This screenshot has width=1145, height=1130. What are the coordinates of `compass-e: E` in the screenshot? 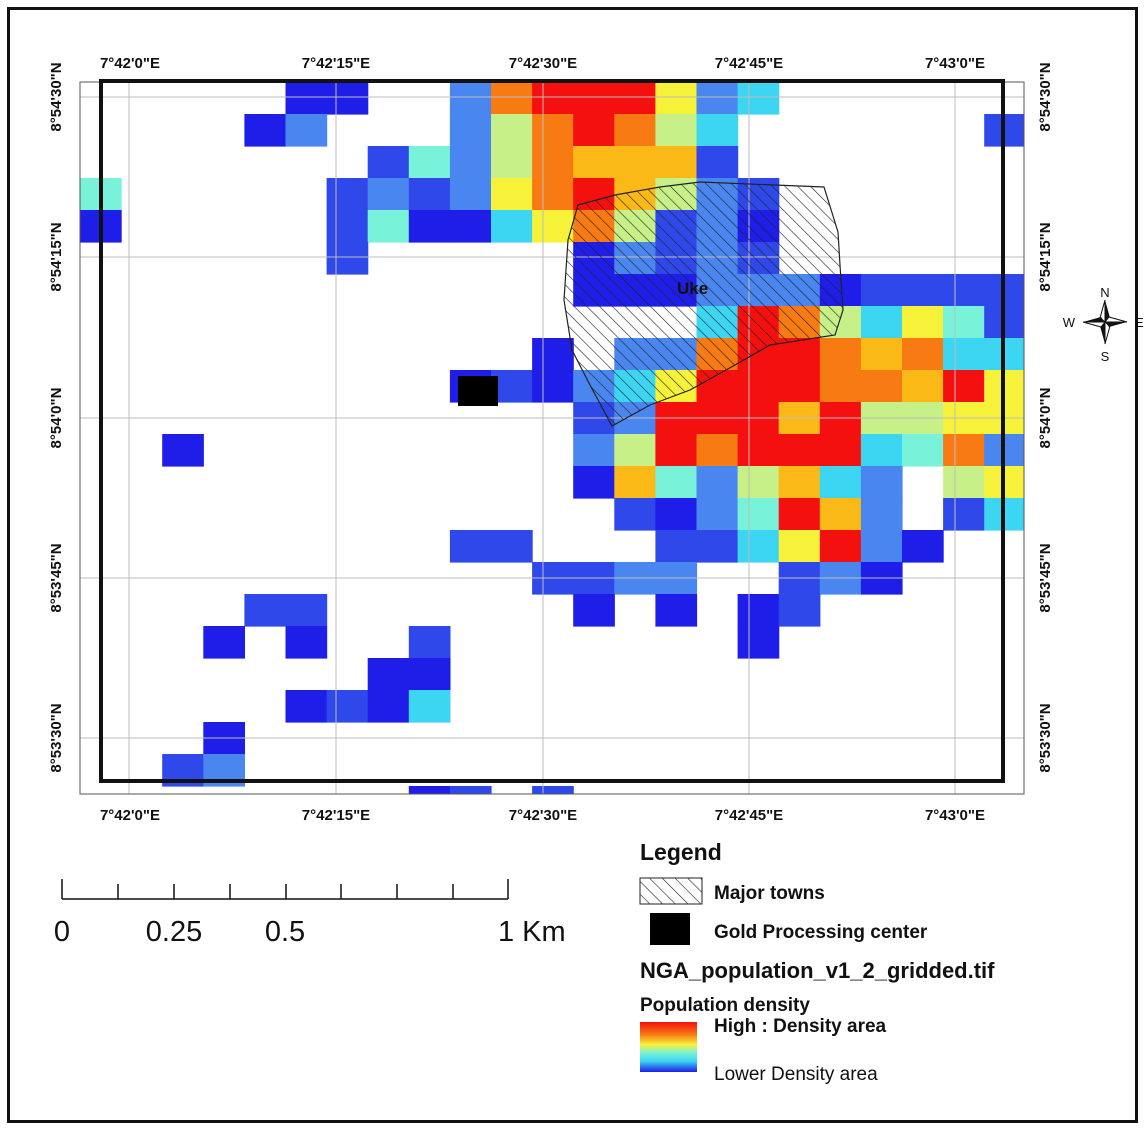 It's located at (1139, 322).